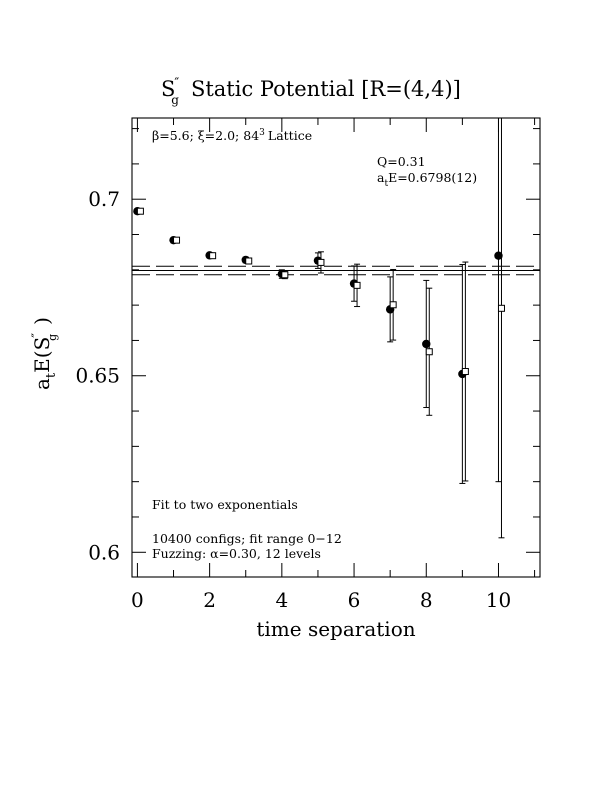 The height and width of the screenshot is (792, 612). What do you see at coordinates (247, 538) in the screenshot?
I see `configs-note: 10400 configs; fit range 0−12` at bounding box center [247, 538].